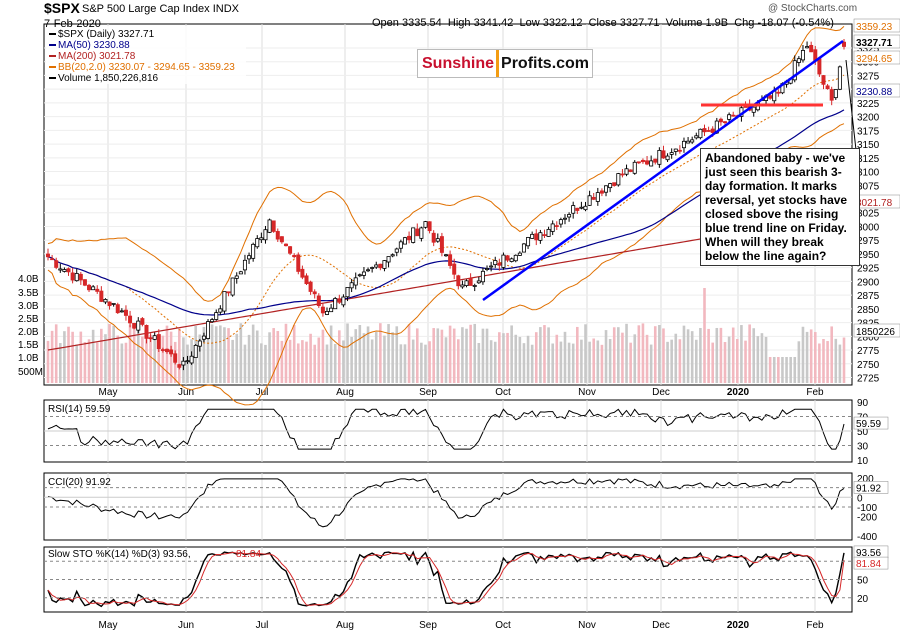  I want to click on y-tick-label: 3000, so click(868, 227).